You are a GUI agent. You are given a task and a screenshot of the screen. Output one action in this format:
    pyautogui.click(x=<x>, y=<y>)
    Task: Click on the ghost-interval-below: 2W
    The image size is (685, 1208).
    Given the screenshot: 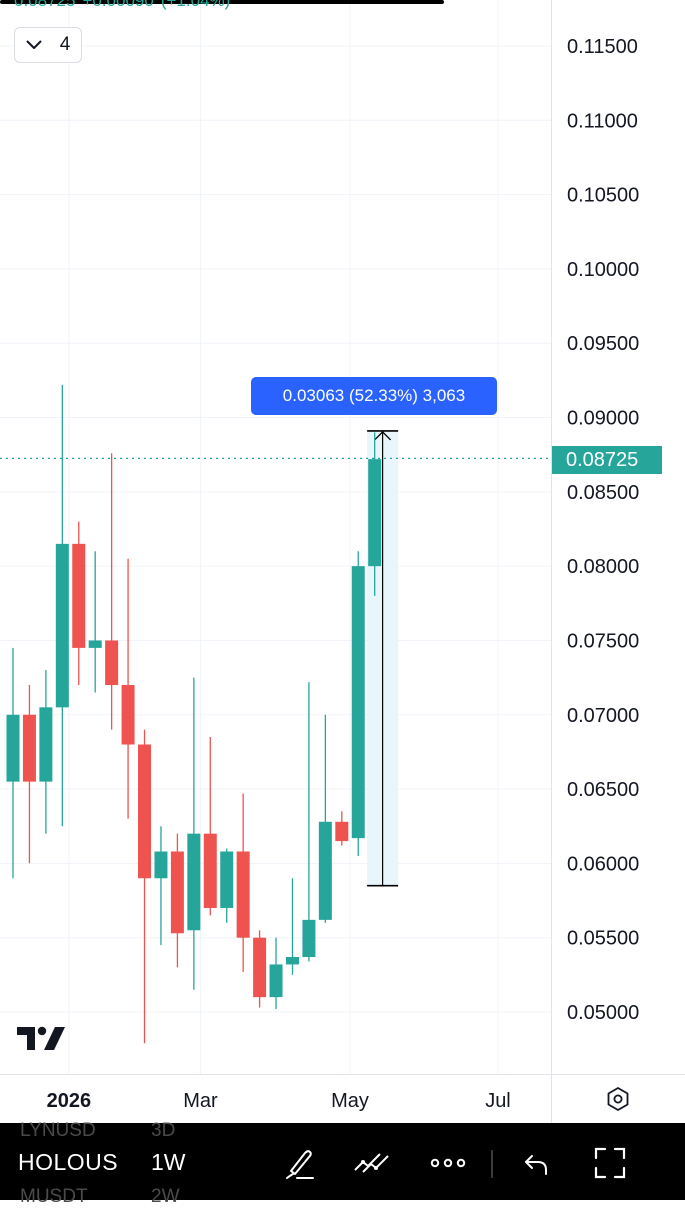 What is the action you would take?
    pyautogui.click(x=165, y=1196)
    